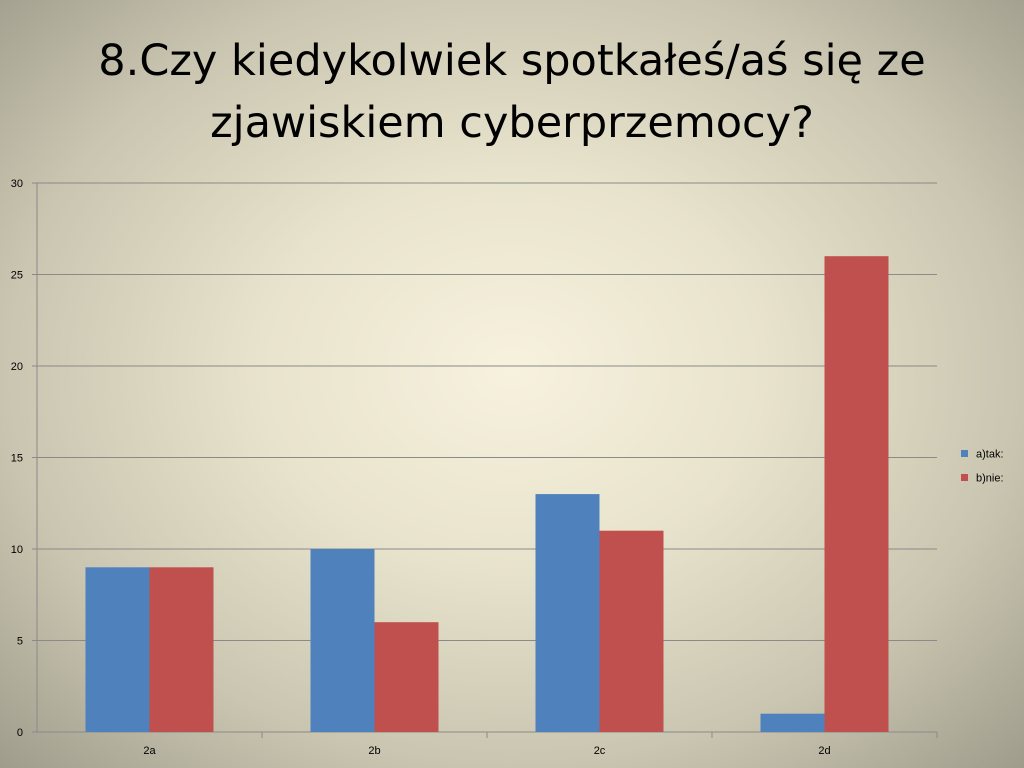 Image resolution: width=1024 pixels, height=768 pixels. Describe the element at coordinates (982, 467) in the screenshot. I see `legend: a)tak: b)nie:` at that location.